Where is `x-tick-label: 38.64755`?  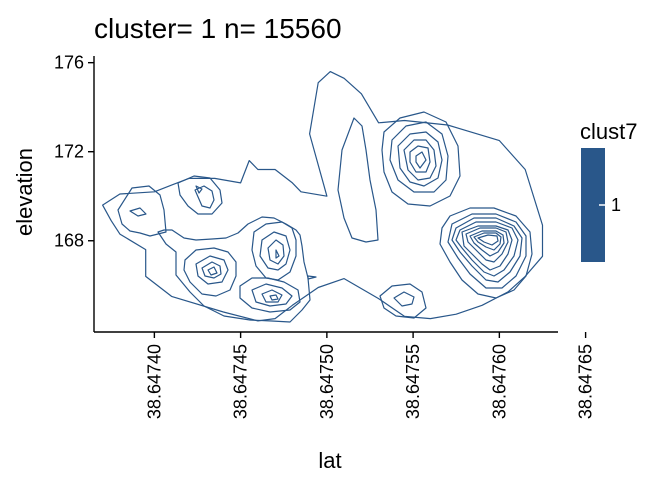
x-tick-label: 38.64755 is located at coordinates (413, 381).